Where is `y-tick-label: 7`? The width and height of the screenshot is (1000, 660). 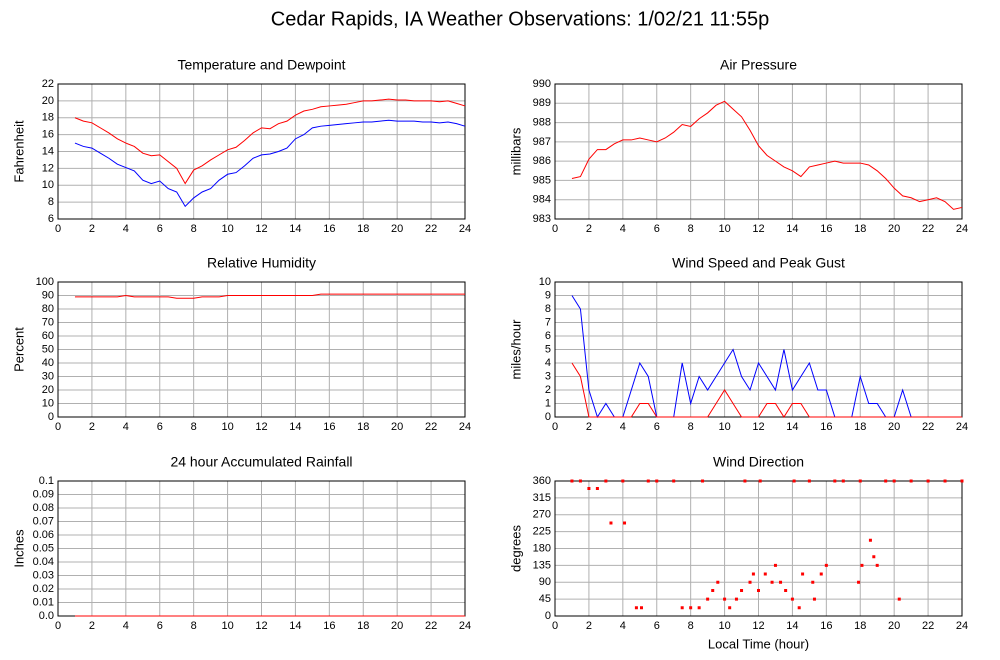 y-tick-label: 7 is located at coordinates (548, 322).